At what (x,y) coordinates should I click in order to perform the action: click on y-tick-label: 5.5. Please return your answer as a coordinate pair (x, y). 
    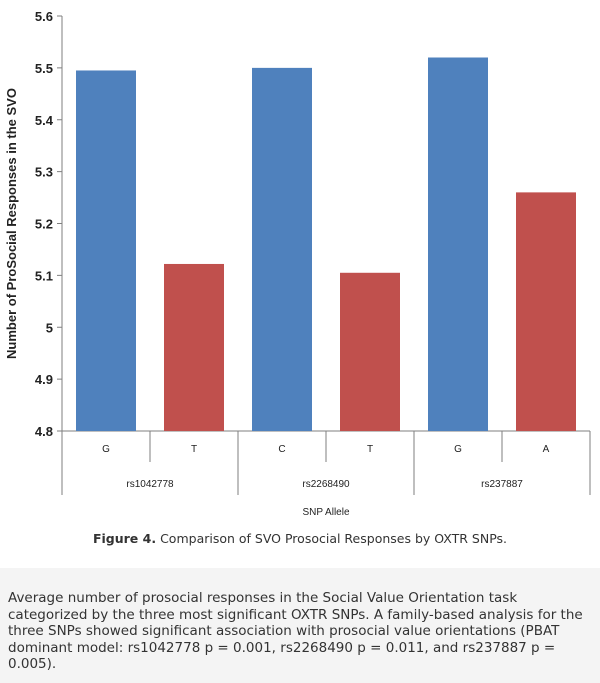
    Looking at the image, I should click on (44, 68).